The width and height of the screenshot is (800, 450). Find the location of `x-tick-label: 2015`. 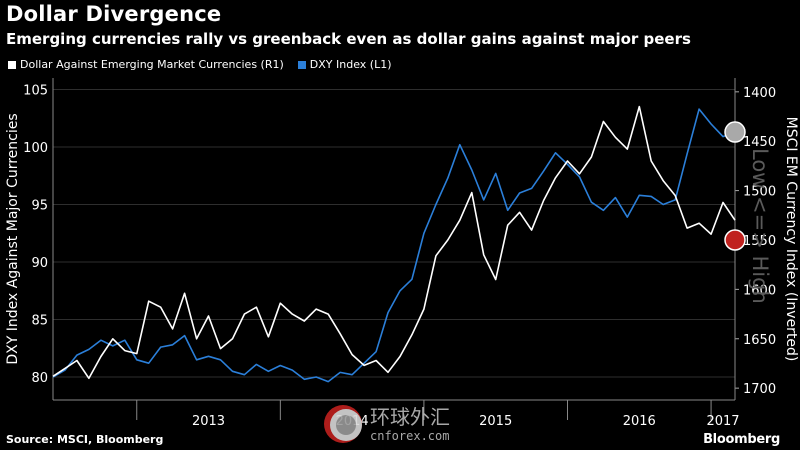

x-tick-label: 2015 is located at coordinates (495, 421).